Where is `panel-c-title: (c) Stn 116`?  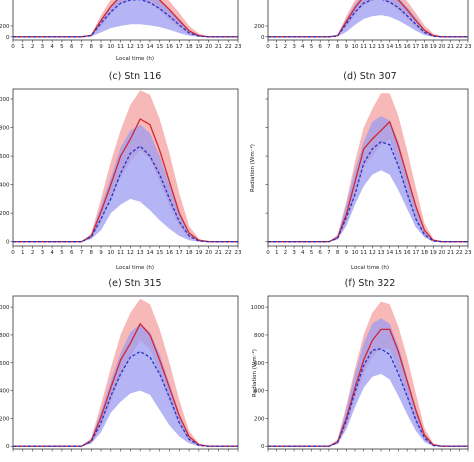
panel-c-title: (c) Stn 116 is located at coordinates (135, 76).